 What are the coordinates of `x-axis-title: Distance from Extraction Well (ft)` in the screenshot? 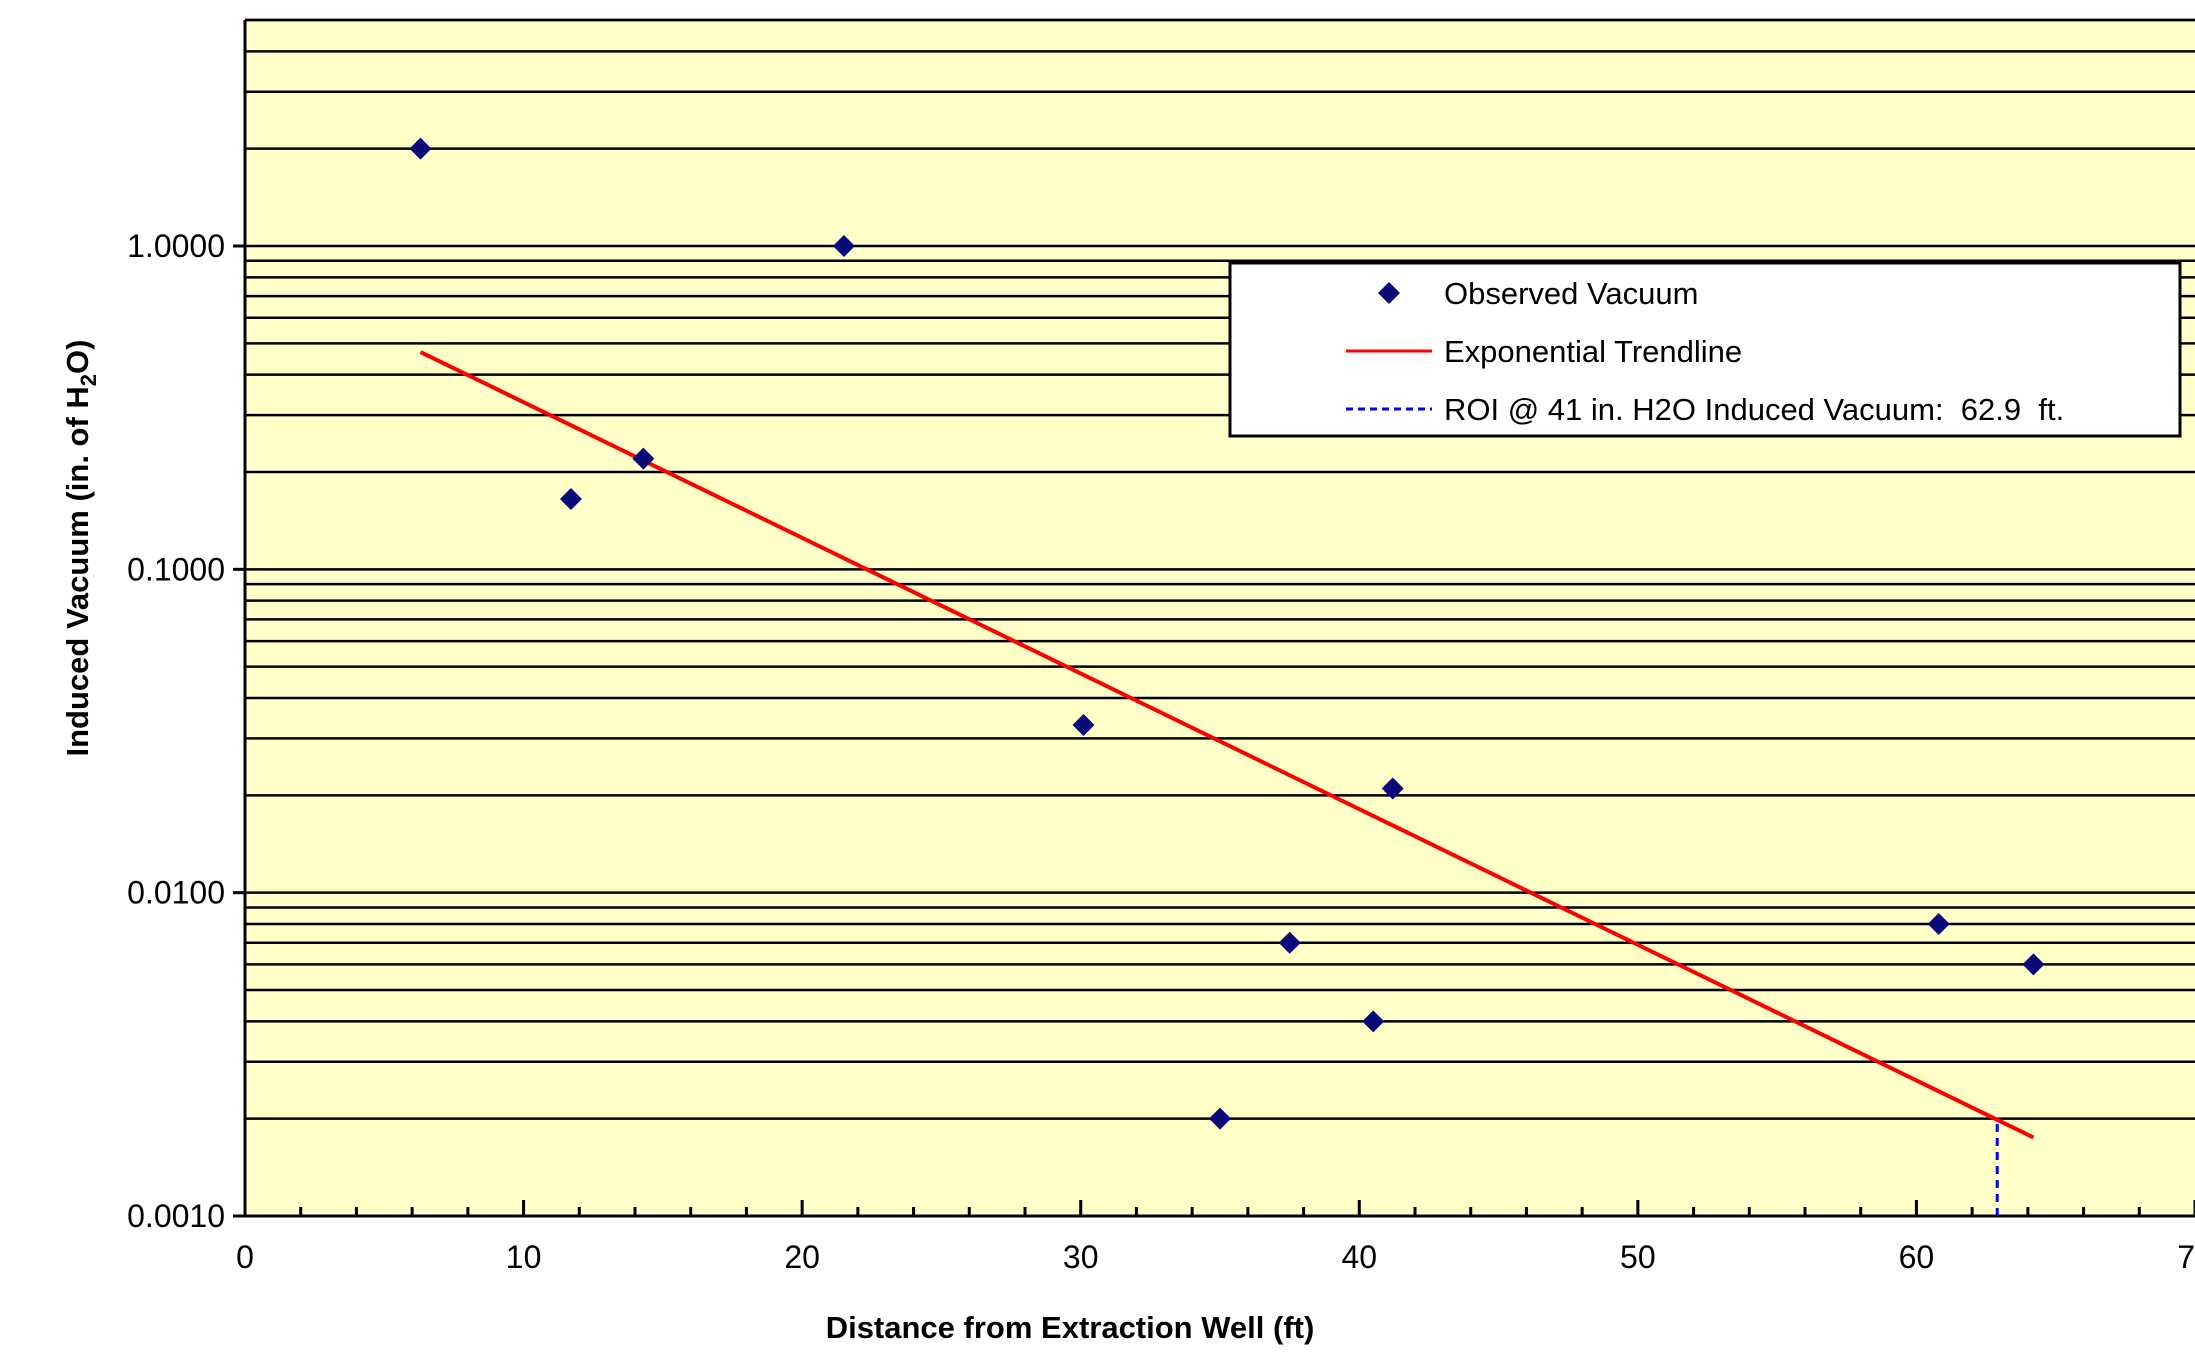 It's located at (1070, 1327).